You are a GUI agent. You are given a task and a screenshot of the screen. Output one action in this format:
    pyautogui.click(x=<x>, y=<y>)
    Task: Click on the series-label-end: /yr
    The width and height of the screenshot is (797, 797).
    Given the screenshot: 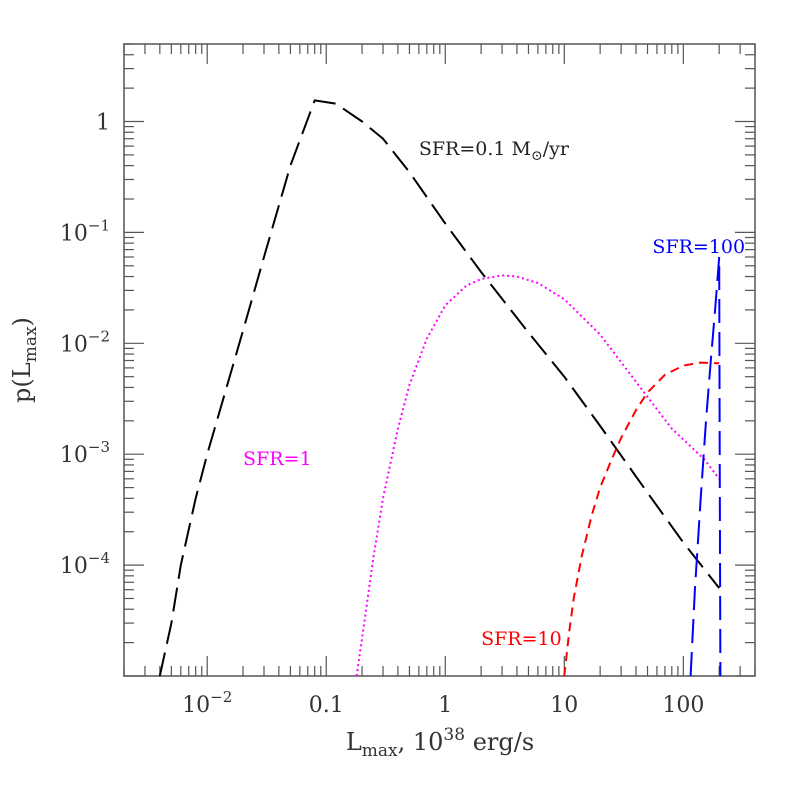 What is the action you would take?
    pyautogui.click(x=556, y=149)
    